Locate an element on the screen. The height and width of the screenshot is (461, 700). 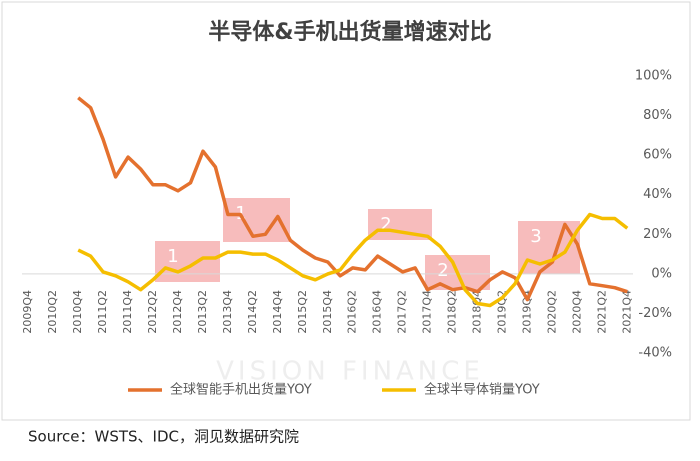
x-tick-label: 2011Q4 is located at coordinates (127, 312).